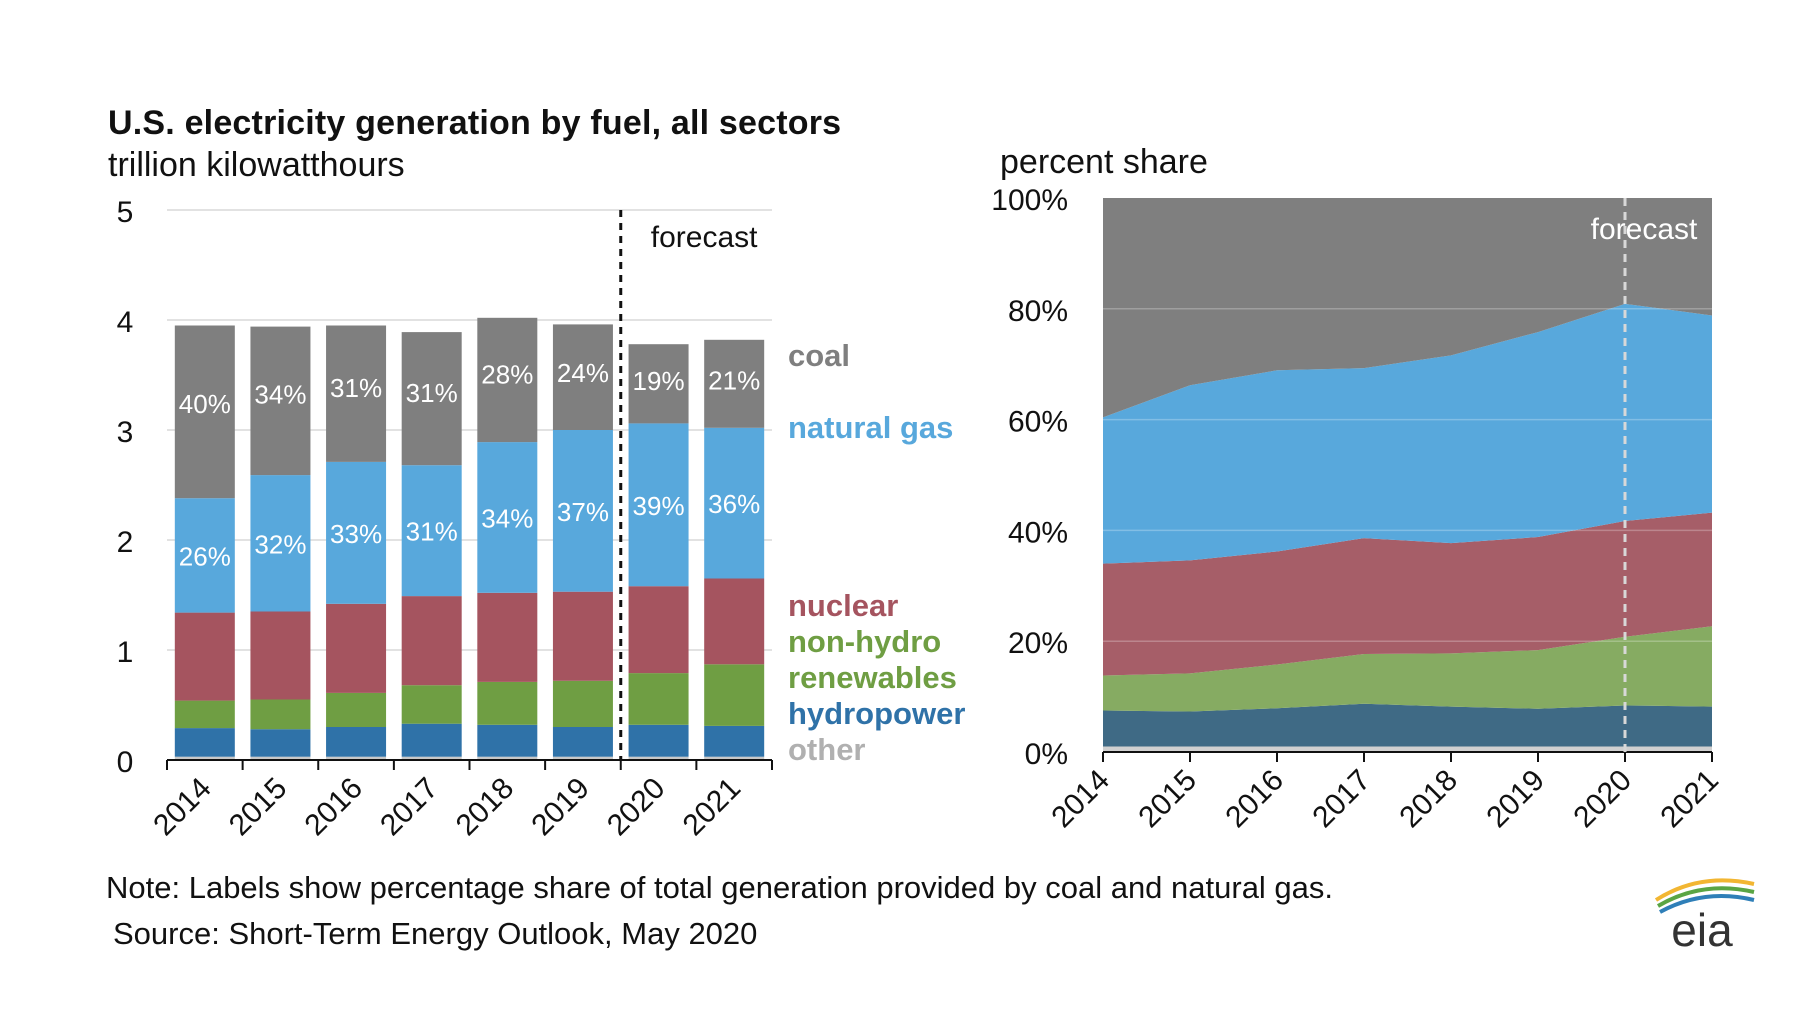 The image size is (1806, 1030). Describe the element at coordinates (1038, 643) in the screenshot. I see `y-tick-label: 20%` at that location.